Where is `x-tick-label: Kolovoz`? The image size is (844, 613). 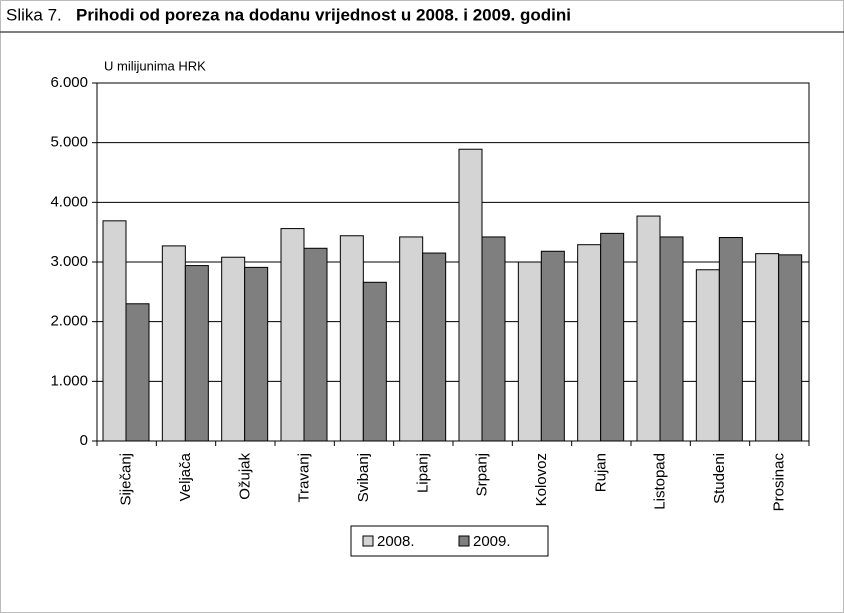
x-tick-label: Kolovoz is located at coordinates (541, 479).